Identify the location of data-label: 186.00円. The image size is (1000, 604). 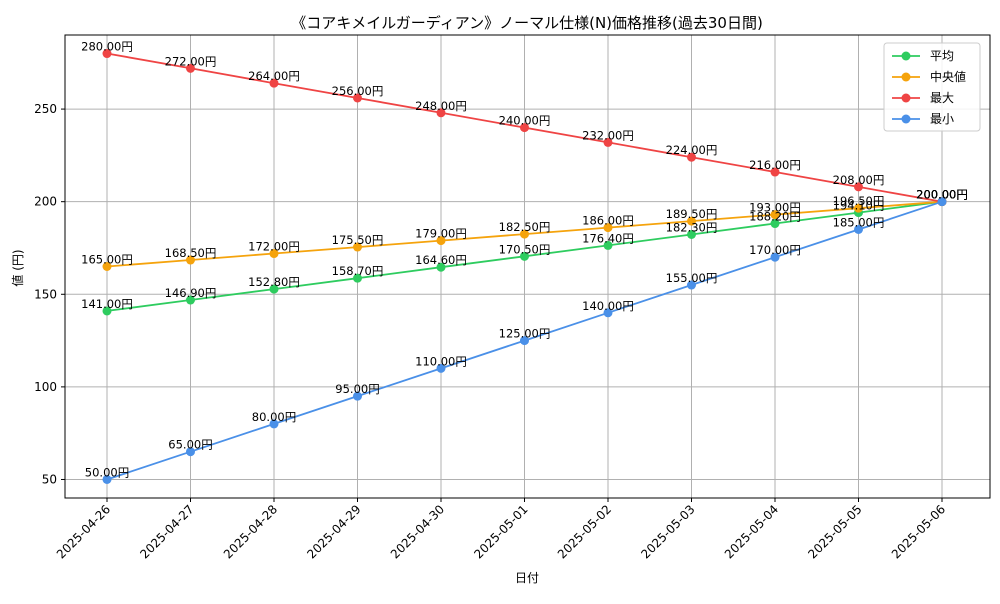
(608, 221).